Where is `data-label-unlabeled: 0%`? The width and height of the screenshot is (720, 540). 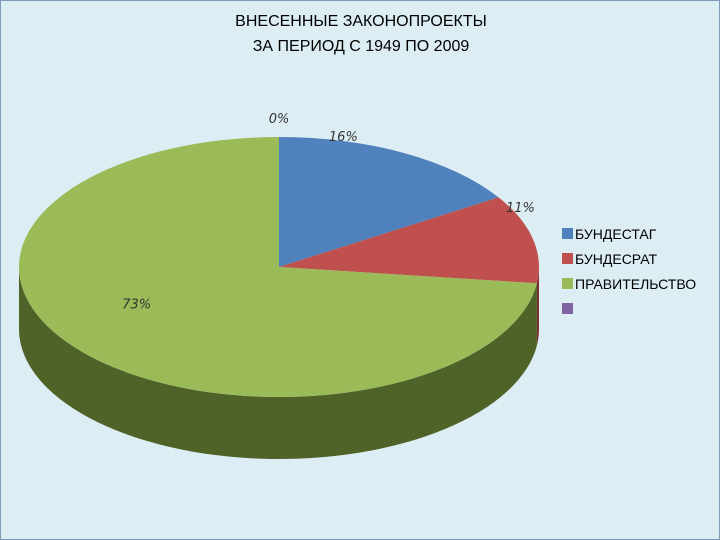 data-label-unlabeled: 0% is located at coordinates (279, 119).